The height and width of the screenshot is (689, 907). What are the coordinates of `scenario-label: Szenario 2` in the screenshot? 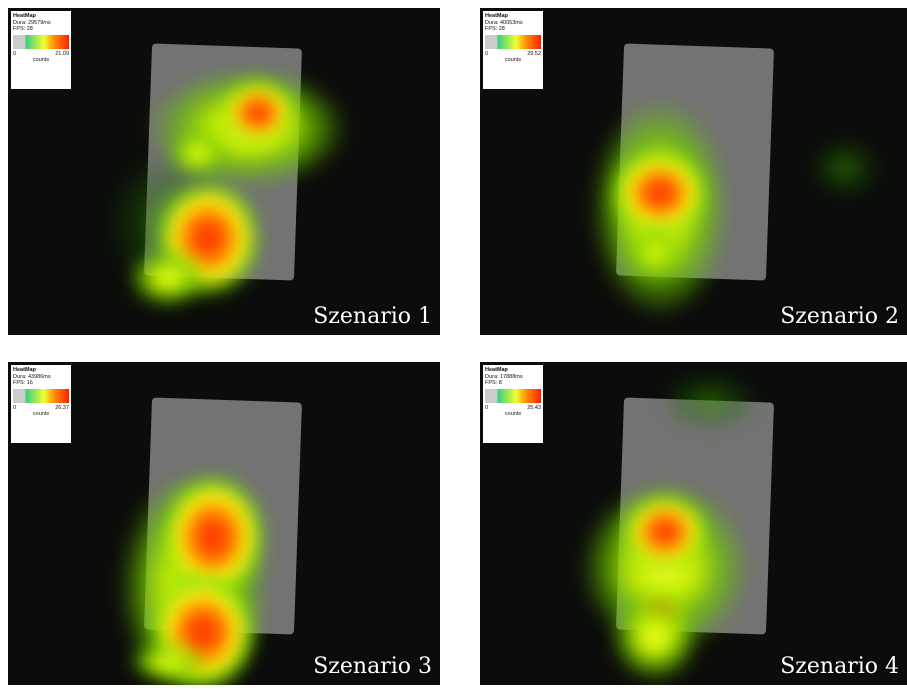 It's located at (839, 316).